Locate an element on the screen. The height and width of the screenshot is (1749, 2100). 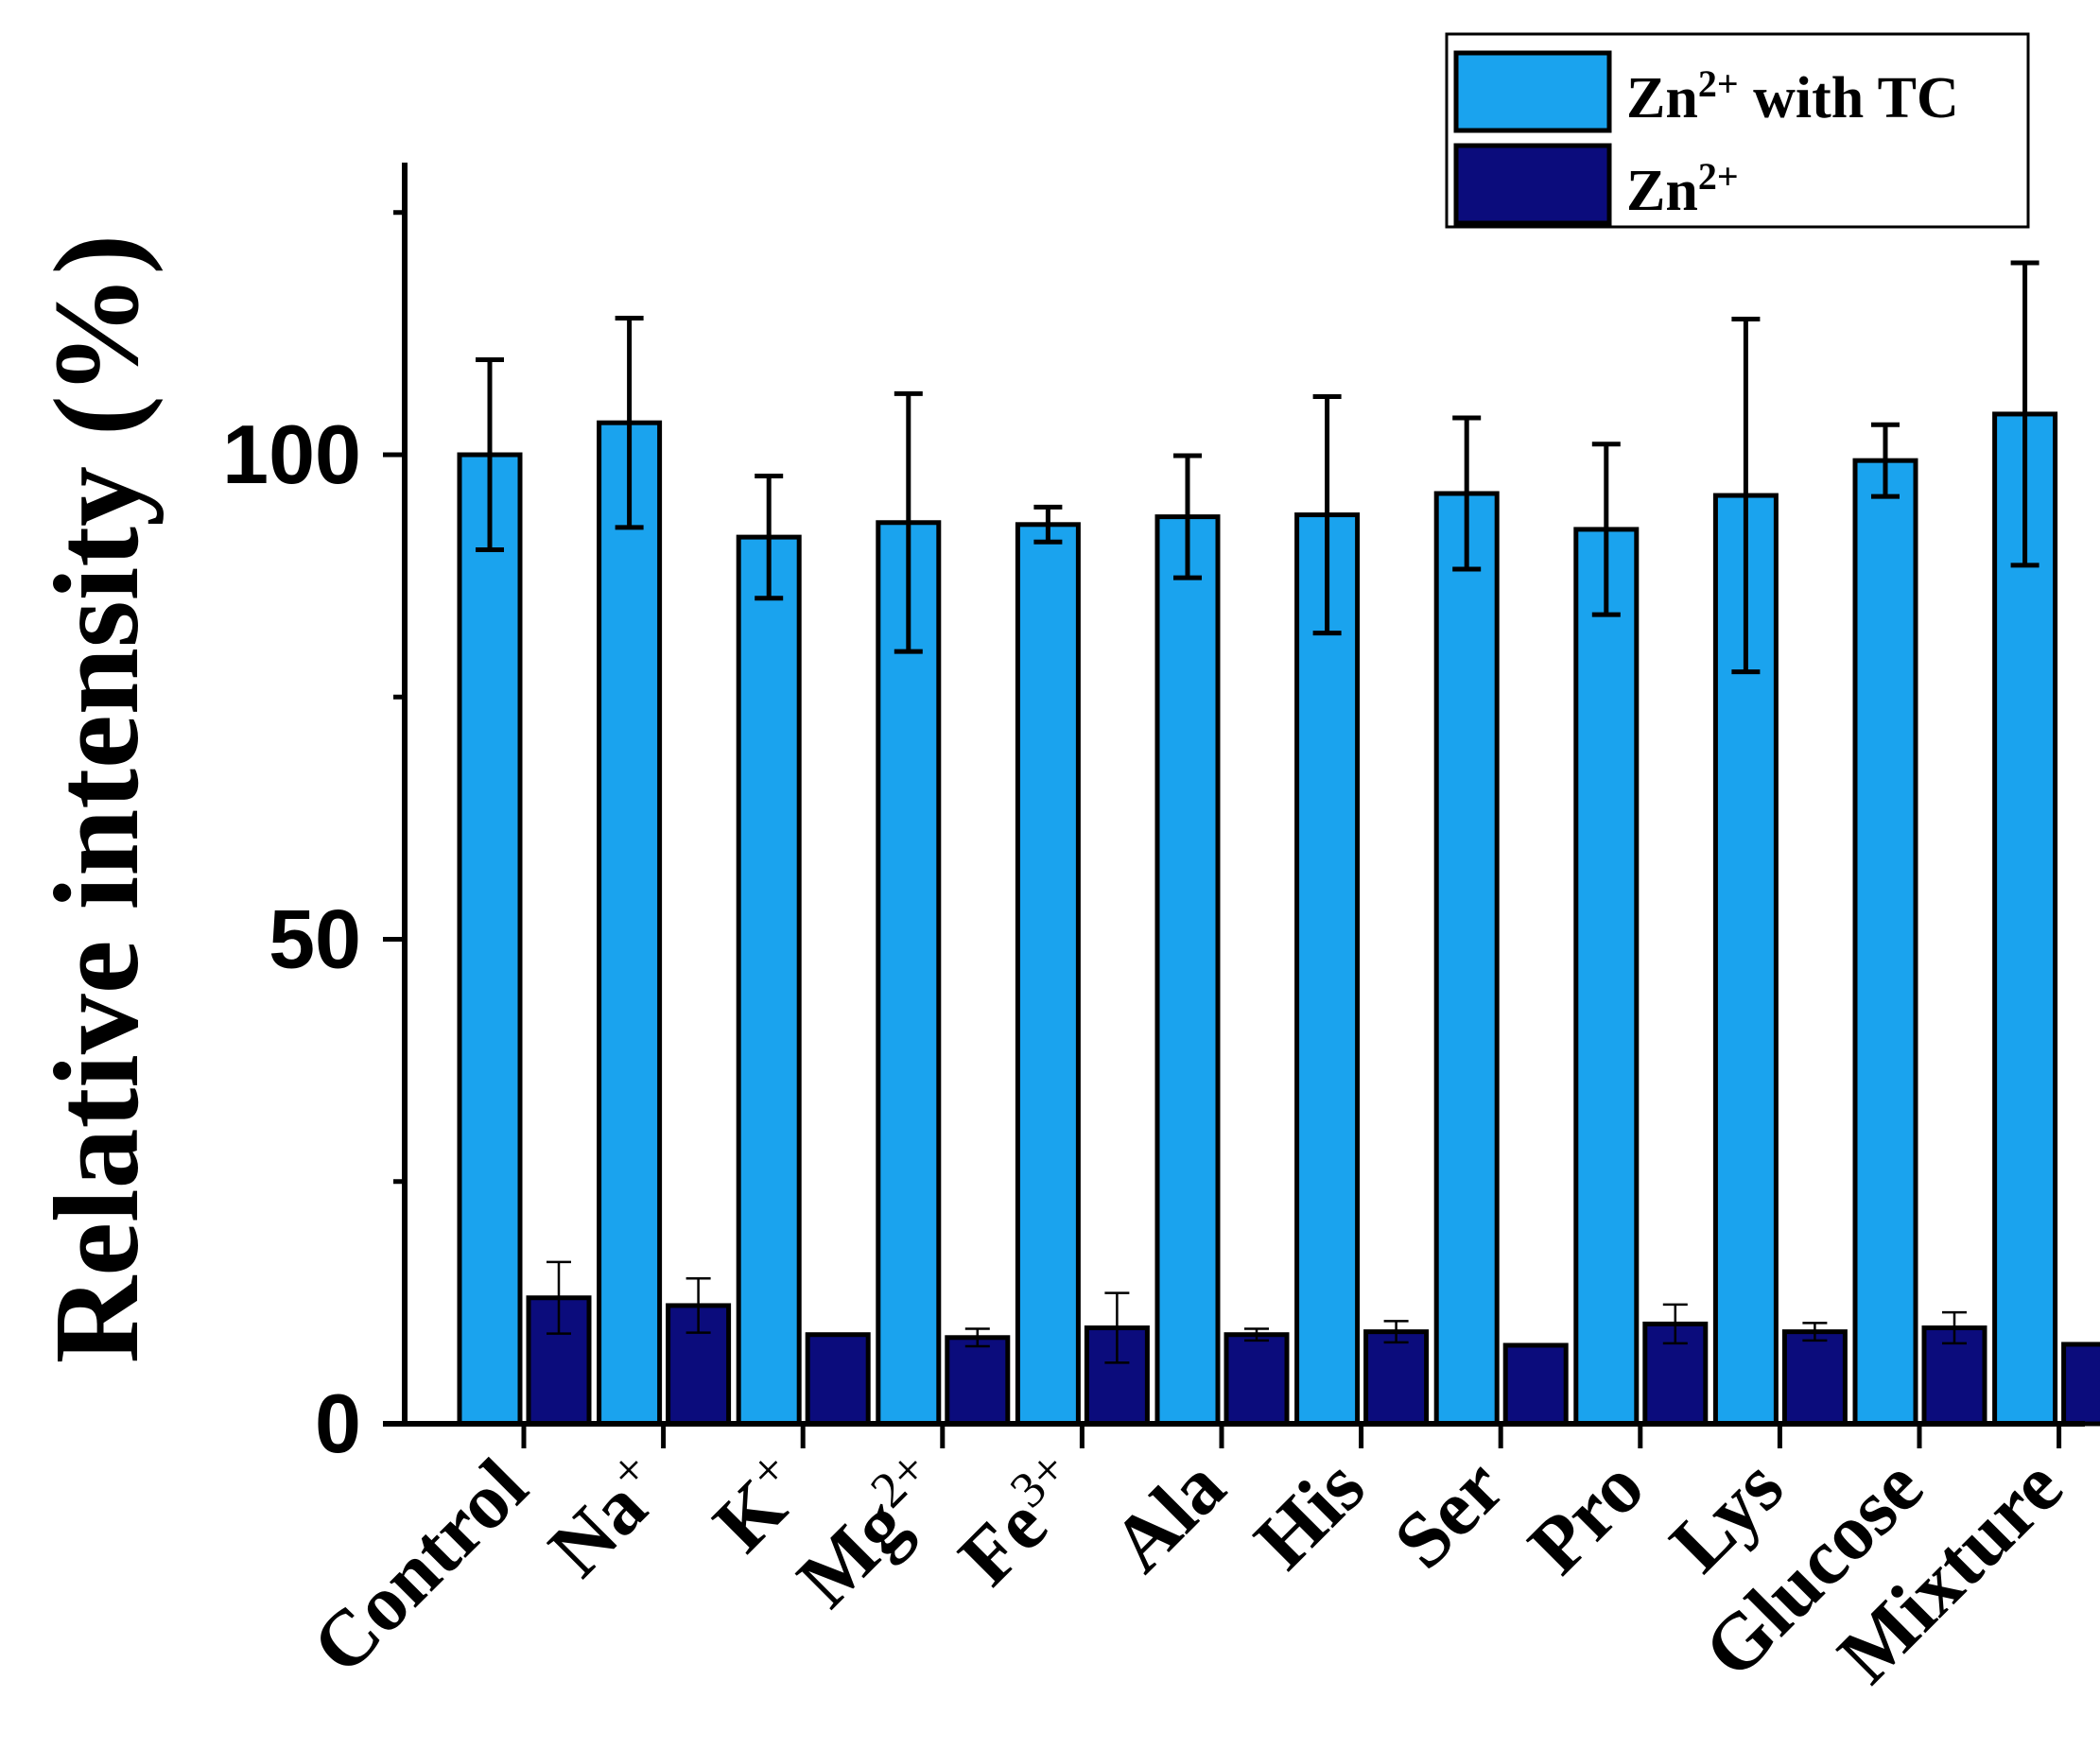
x-tick-label-3: Mg2+ is located at coordinates (871, 1532).